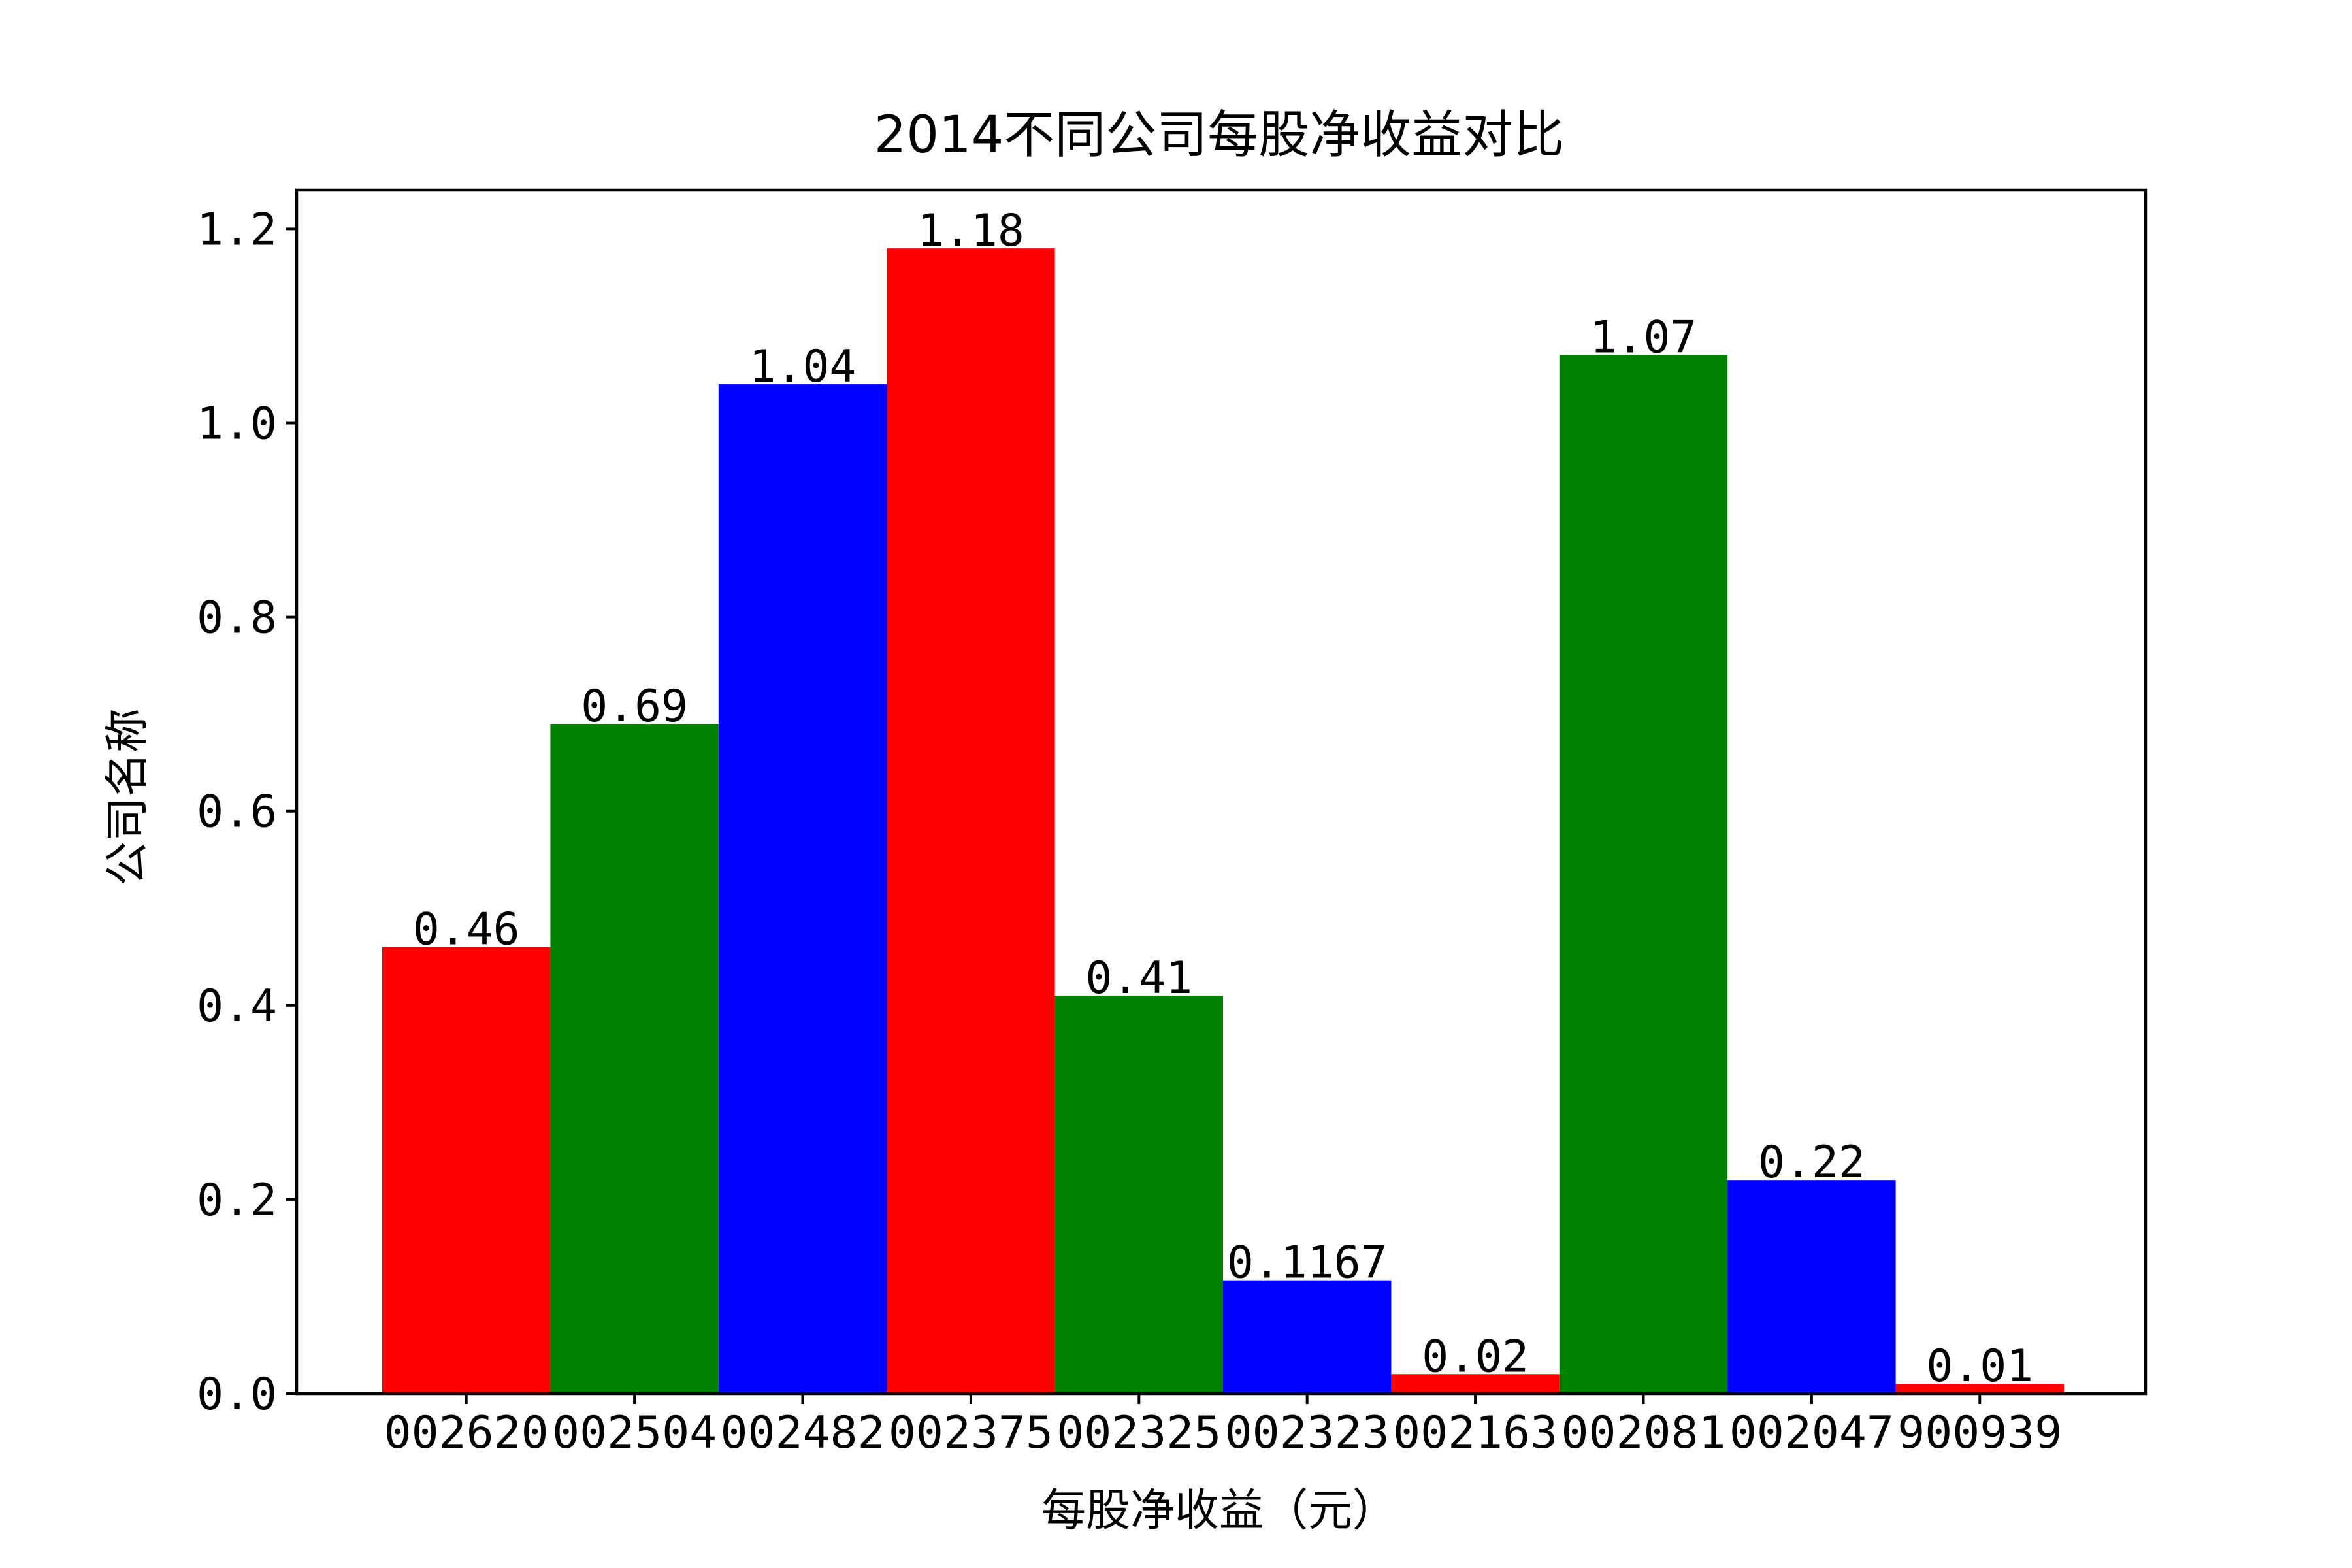 Image resolution: width=2352 pixels, height=1568 pixels. What do you see at coordinates (466, 930) in the screenshot?
I see `bar-value-label-002620: 0.46` at bounding box center [466, 930].